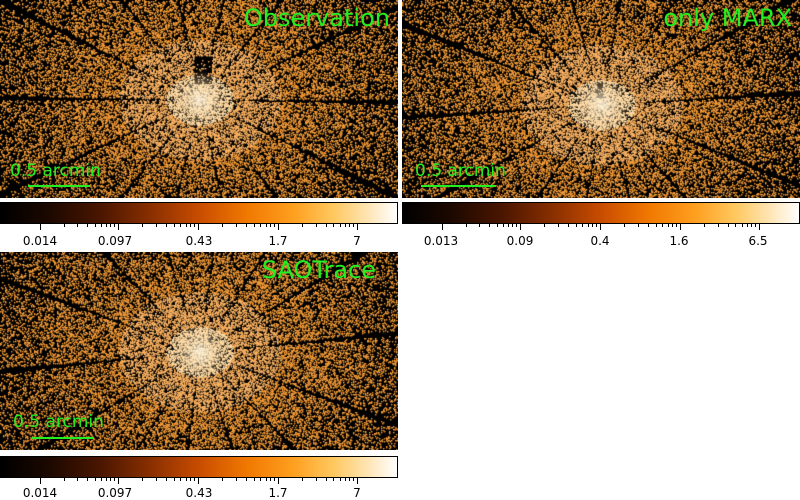  Describe the element at coordinates (441, 241) in the screenshot. I see `colorbar-tick-label: 0.013` at that location.